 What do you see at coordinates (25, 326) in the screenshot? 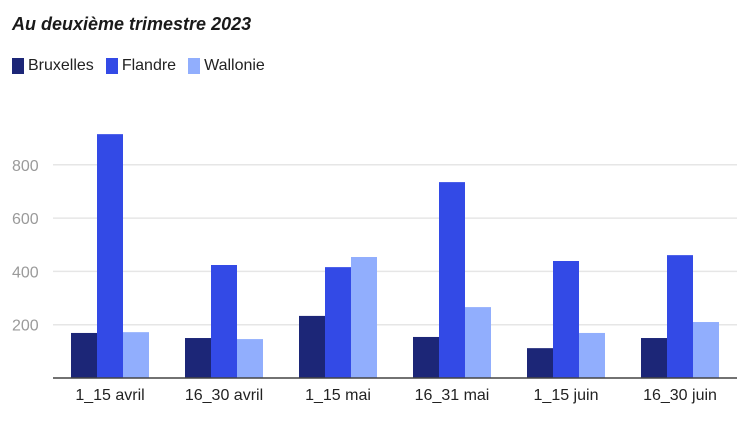
I see `y-tick-label: 200` at bounding box center [25, 326].